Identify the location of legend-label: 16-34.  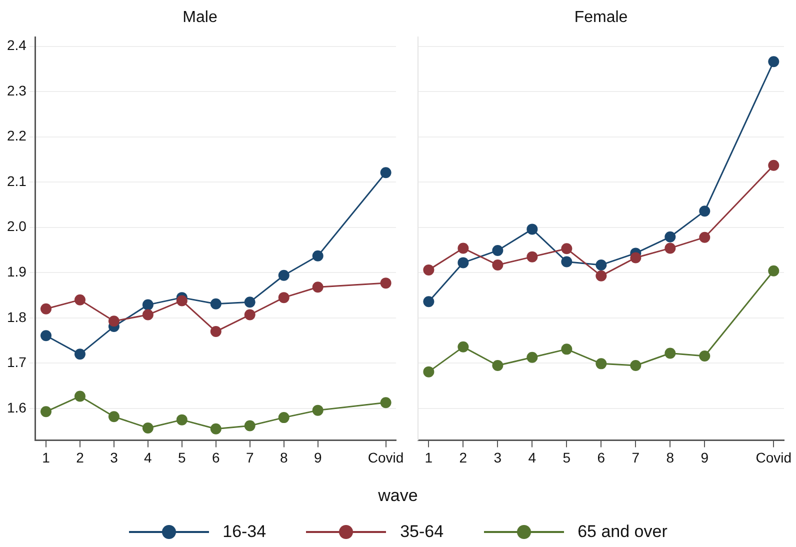
(244, 532).